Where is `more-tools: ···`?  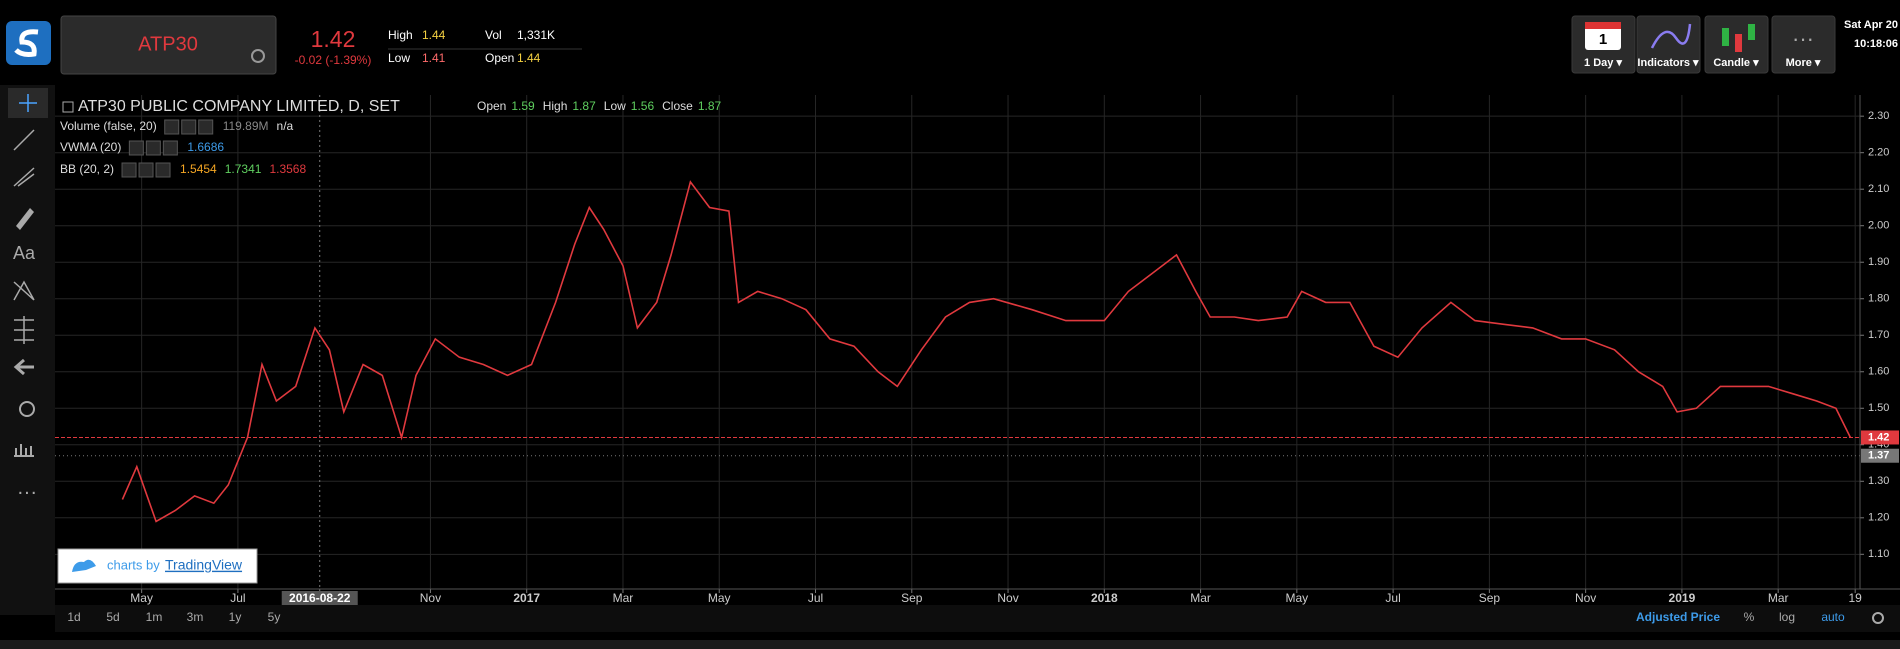 more-tools: ··· is located at coordinates (27, 492).